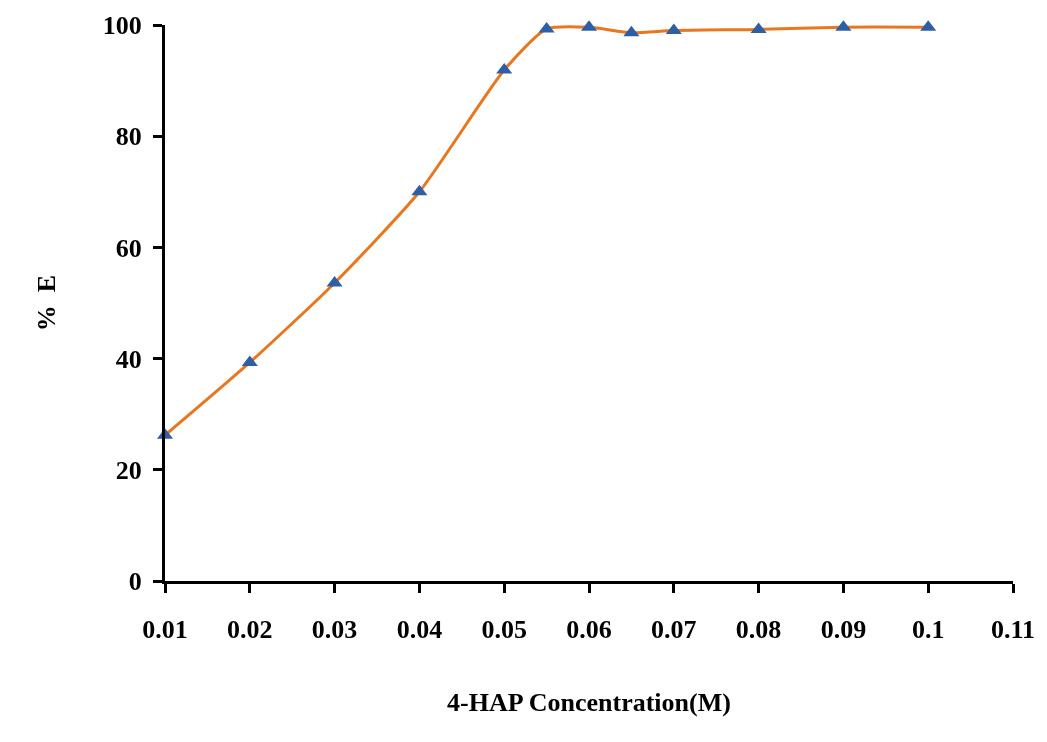 The height and width of the screenshot is (742, 1047). Describe the element at coordinates (589, 630) in the screenshot. I see `x-tick-label: 0.06` at that location.